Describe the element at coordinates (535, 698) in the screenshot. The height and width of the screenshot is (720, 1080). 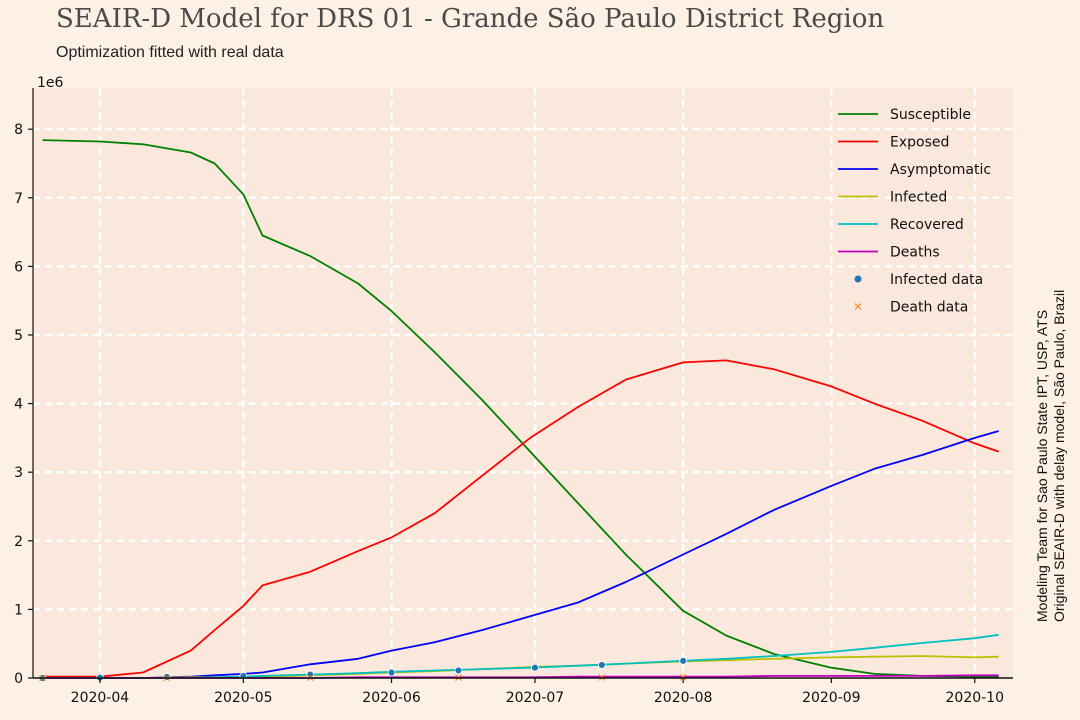
I see `x-tick-label: 2020-07` at that location.